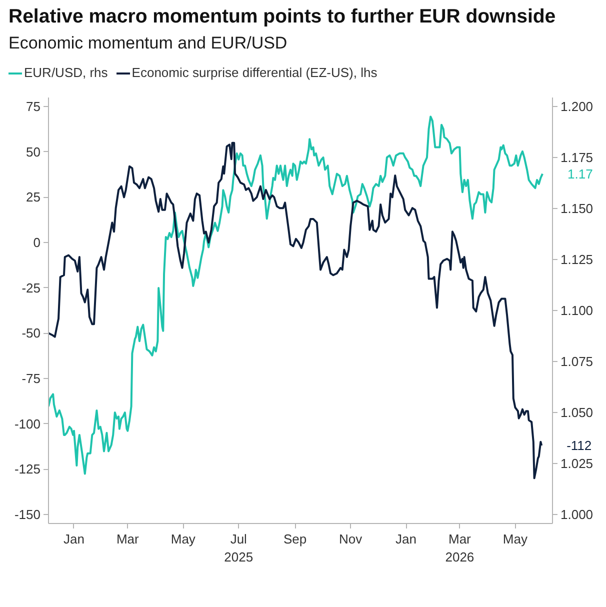 Image resolution: width=606 pixels, height=607 pixels. I want to click on y-tick-label: -100, so click(27, 424).